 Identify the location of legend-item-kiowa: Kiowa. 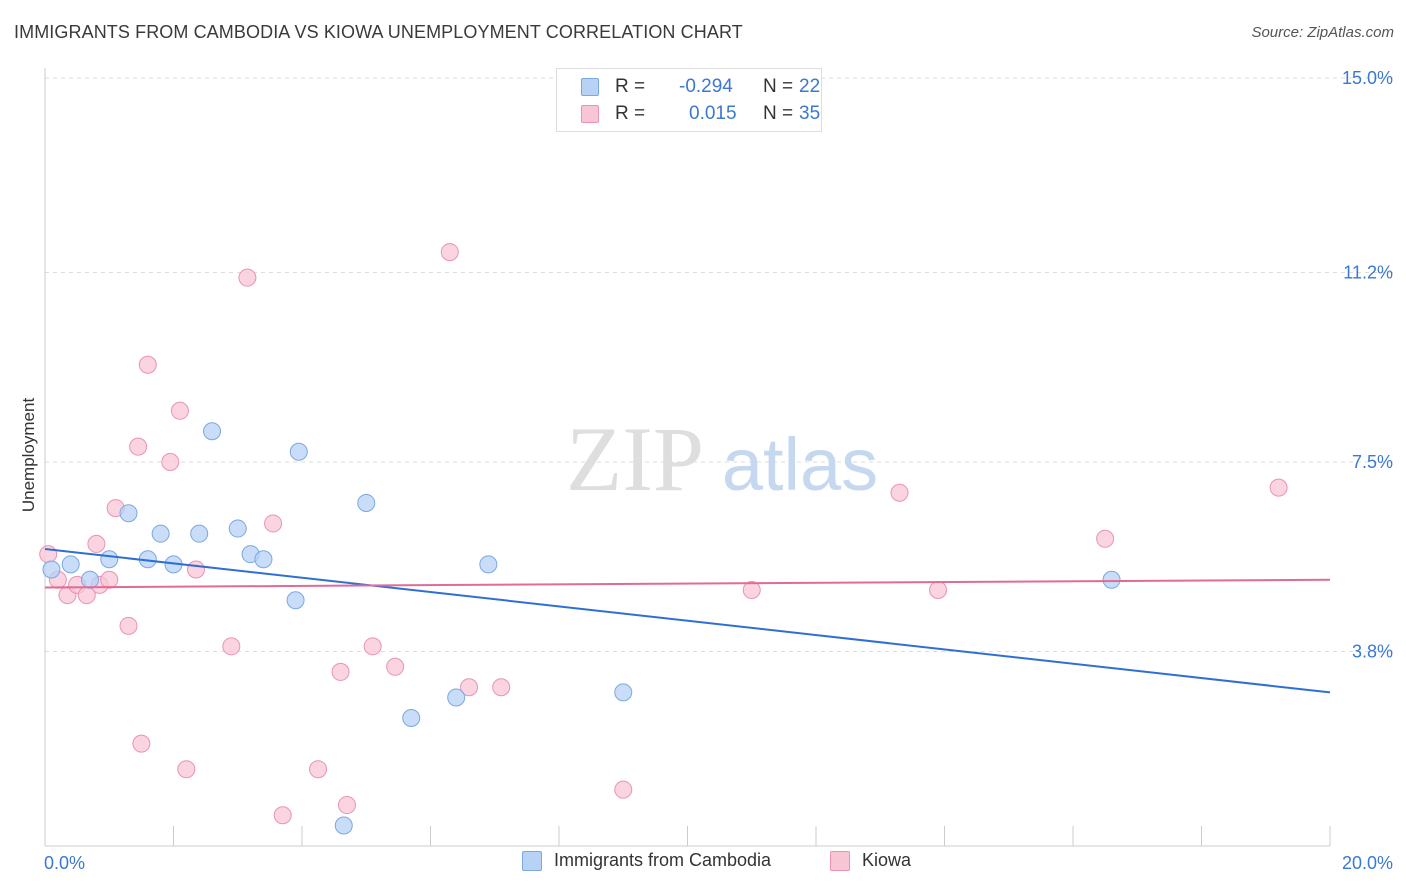
(870, 860).